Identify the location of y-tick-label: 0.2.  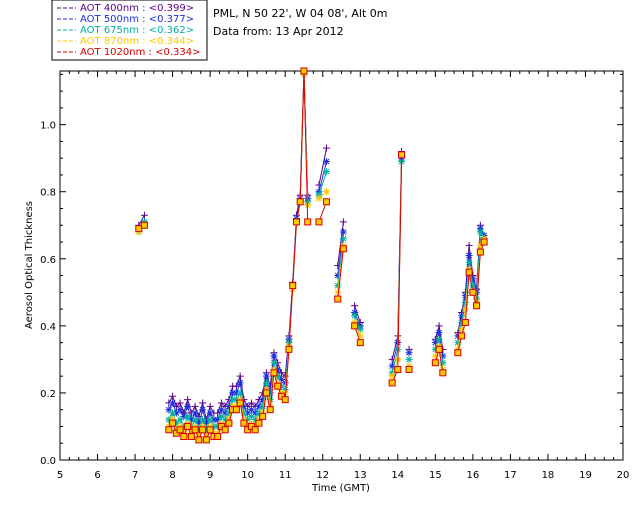
(48, 394).